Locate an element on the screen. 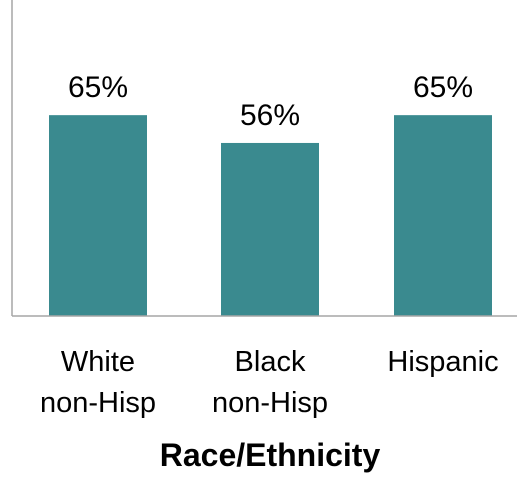  x-tick-label-1-line-1: White is located at coordinates (98, 362).